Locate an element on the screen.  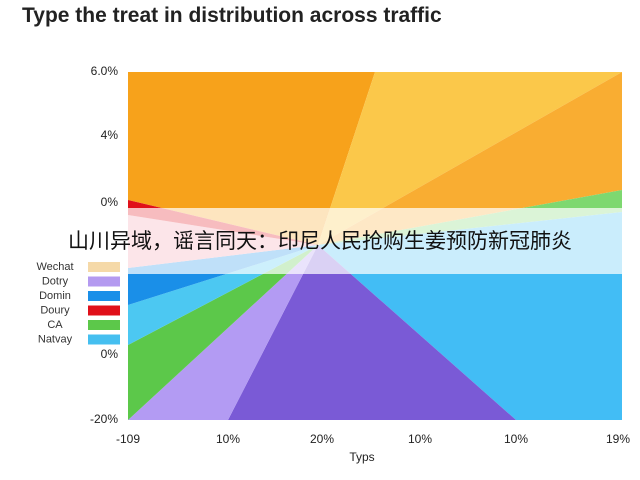
x-tick-label: -109 is located at coordinates (128, 439).